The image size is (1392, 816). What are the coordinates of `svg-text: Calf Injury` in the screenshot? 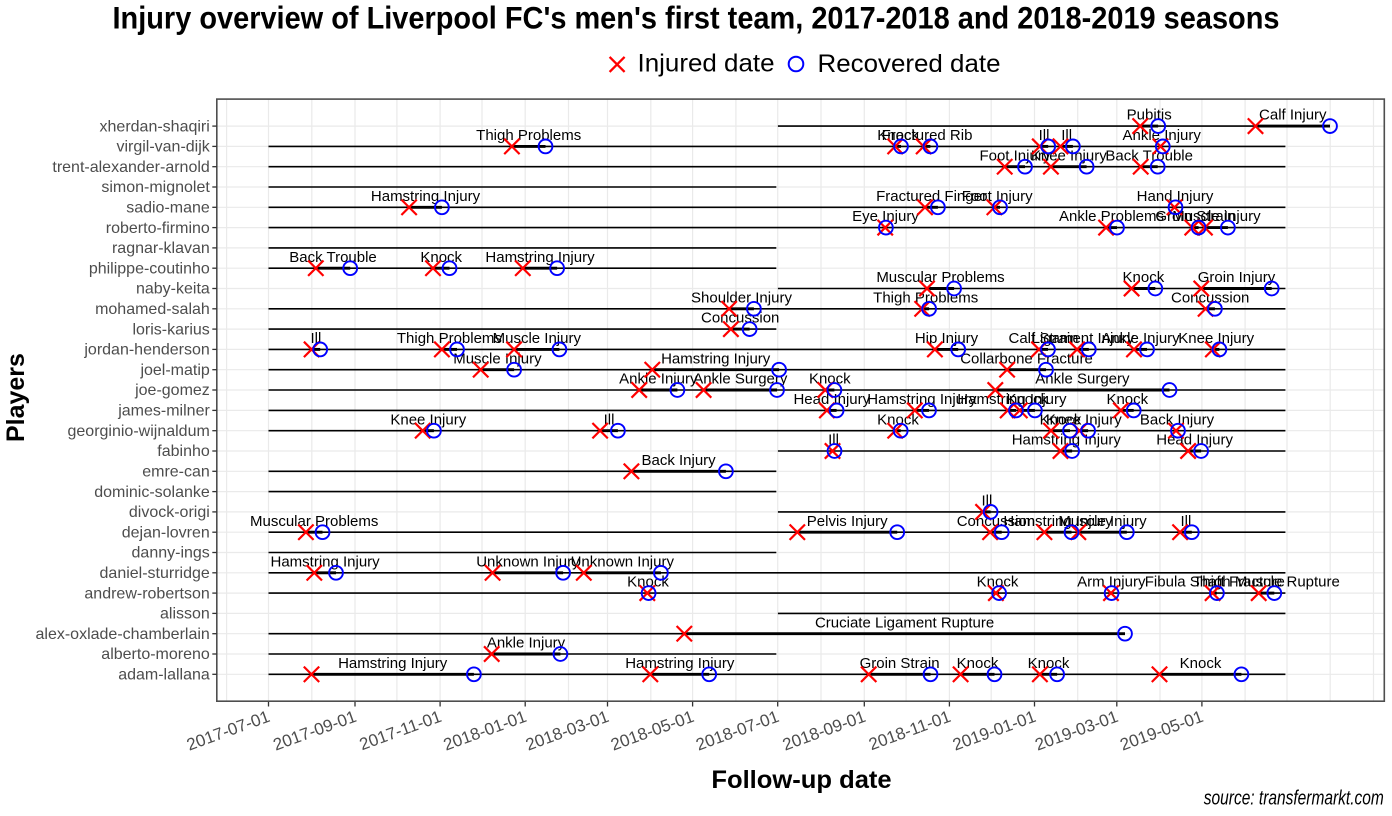 It's located at (1293, 115).